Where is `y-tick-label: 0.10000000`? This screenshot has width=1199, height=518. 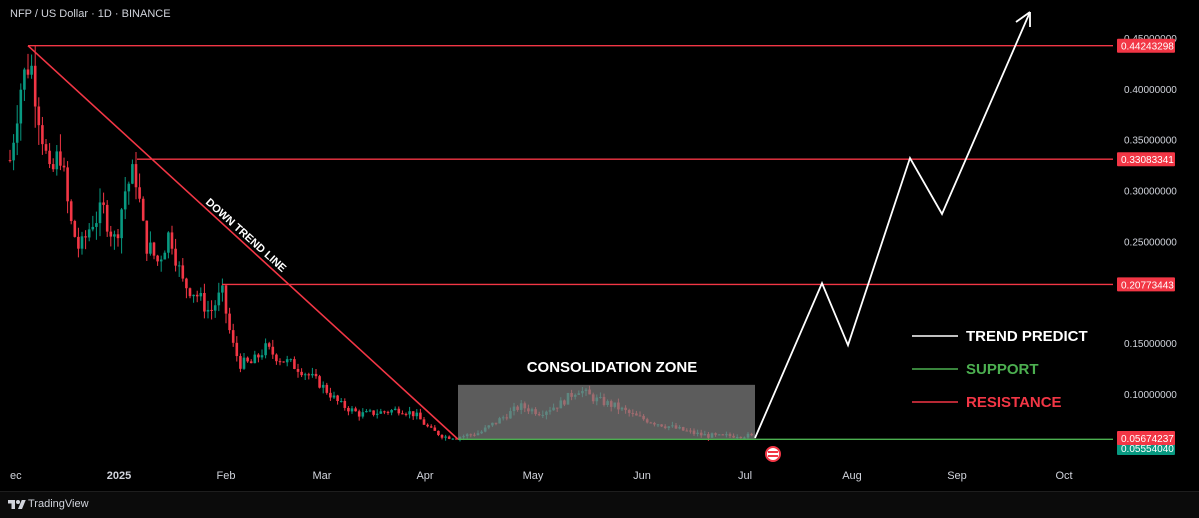
y-tick-label: 0.10000000 is located at coordinates (1150, 395).